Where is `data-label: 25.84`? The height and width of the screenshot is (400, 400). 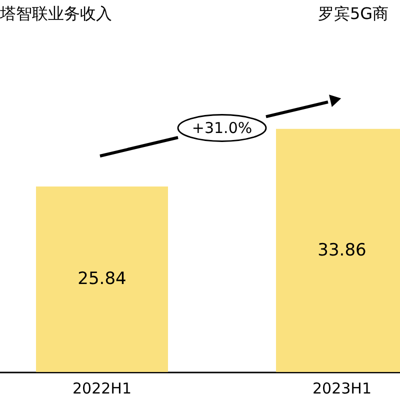
data-label: 25.84 is located at coordinates (102, 279).